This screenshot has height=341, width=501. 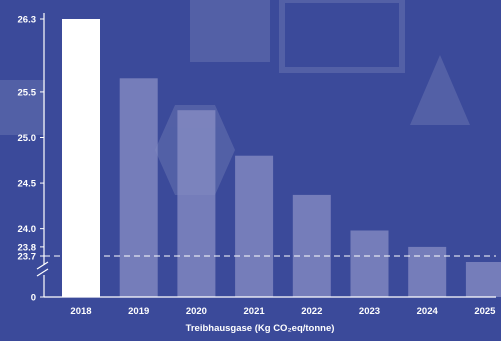 What do you see at coordinates (138, 187) in the screenshot?
I see `bar-2019` at bounding box center [138, 187].